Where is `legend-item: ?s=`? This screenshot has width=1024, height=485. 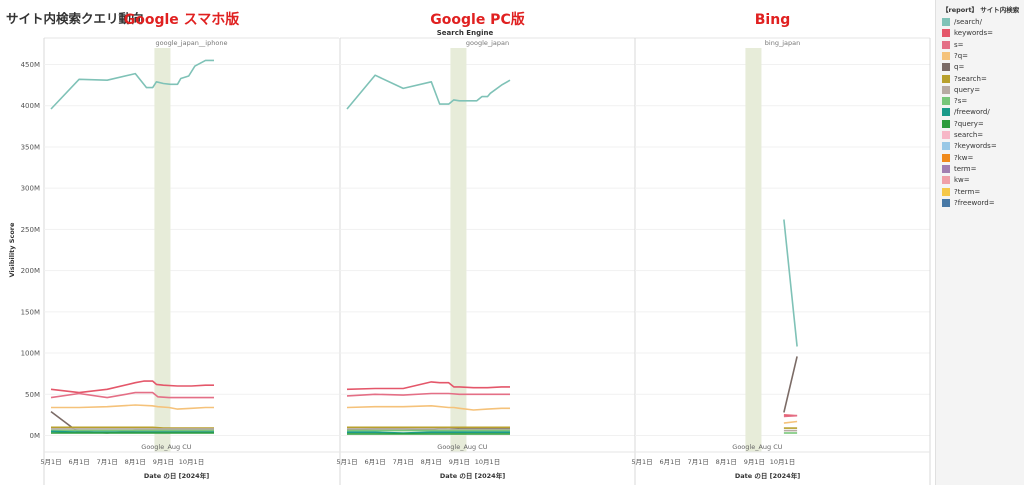 legend-item: ?s= is located at coordinates (954, 101).